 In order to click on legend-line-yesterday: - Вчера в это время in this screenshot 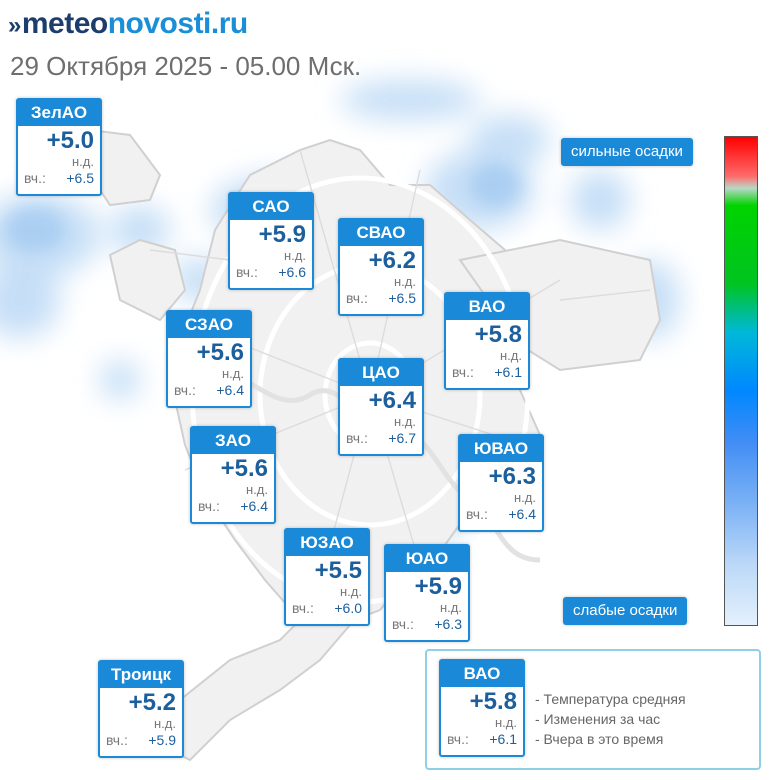, I will do `click(599, 739)`.